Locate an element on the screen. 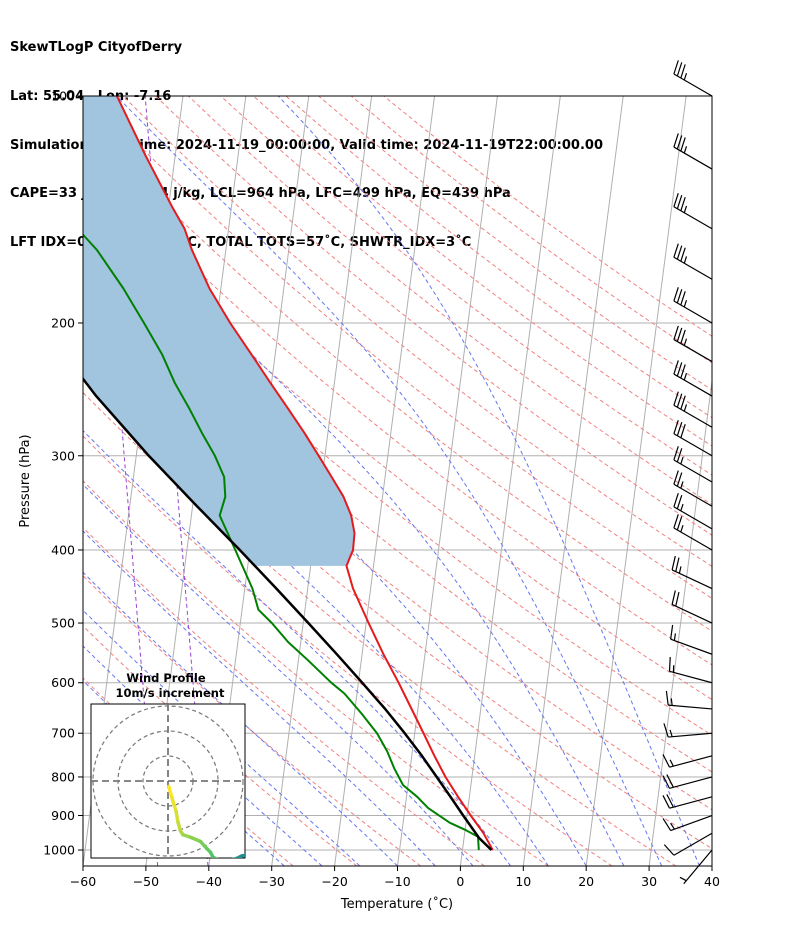  x-tick-label: 10 is located at coordinates (523, 881).